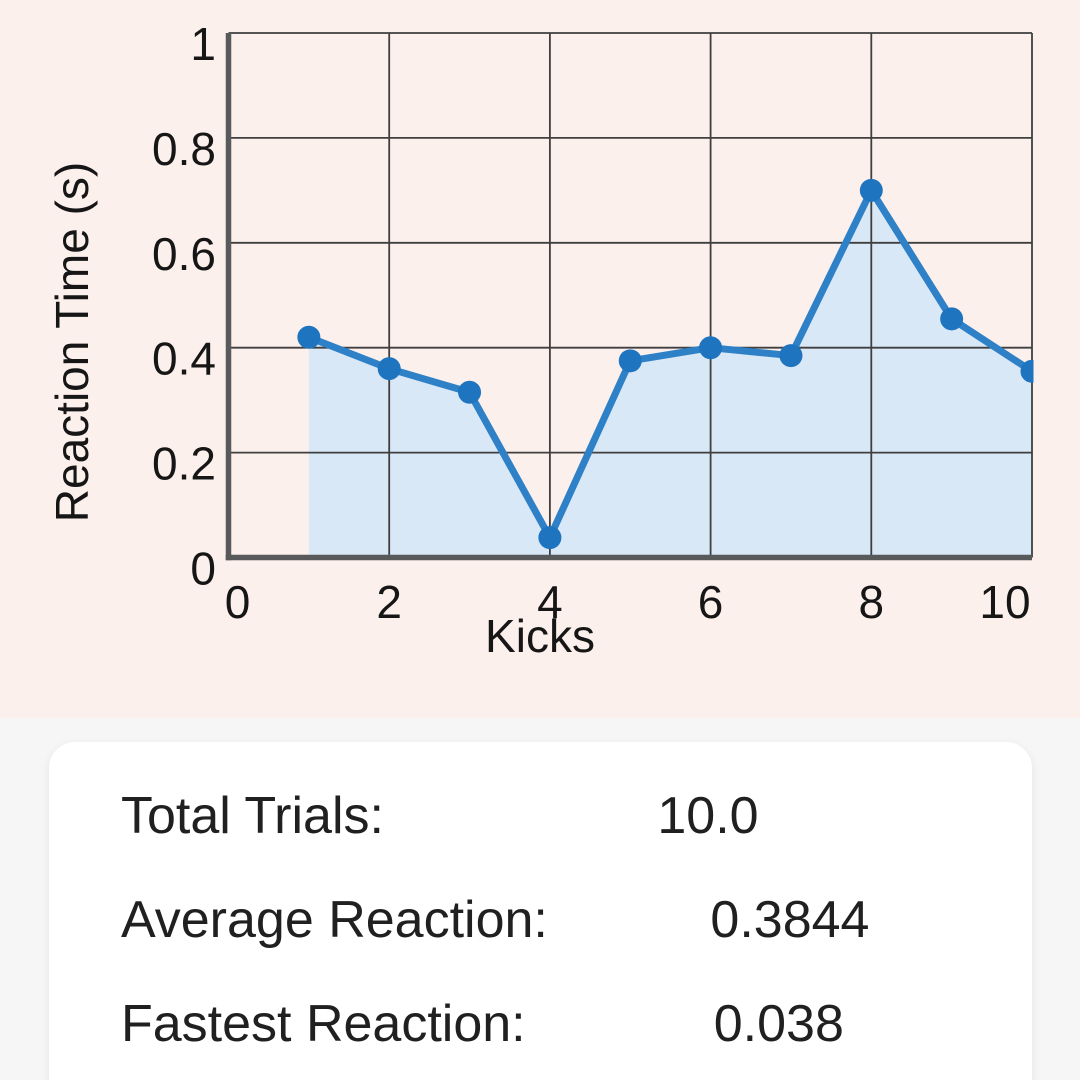 Image resolution: width=1080 pixels, height=1080 pixels. What do you see at coordinates (203, 44) in the screenshot?
I see `y-tick-label: 1` at bounding box center [203, 44].